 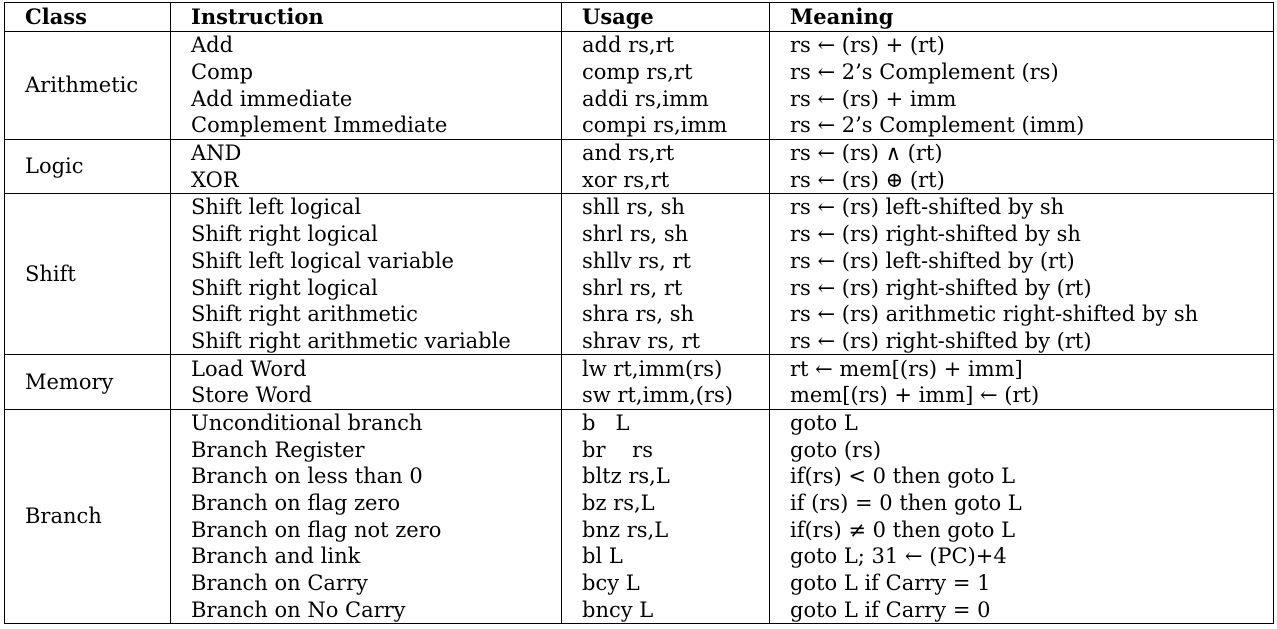 What do you see at coordinates (665, 530) in the screenshot?
I see `usage-cell: bnz rs,L` at bounding box center [665, 530].